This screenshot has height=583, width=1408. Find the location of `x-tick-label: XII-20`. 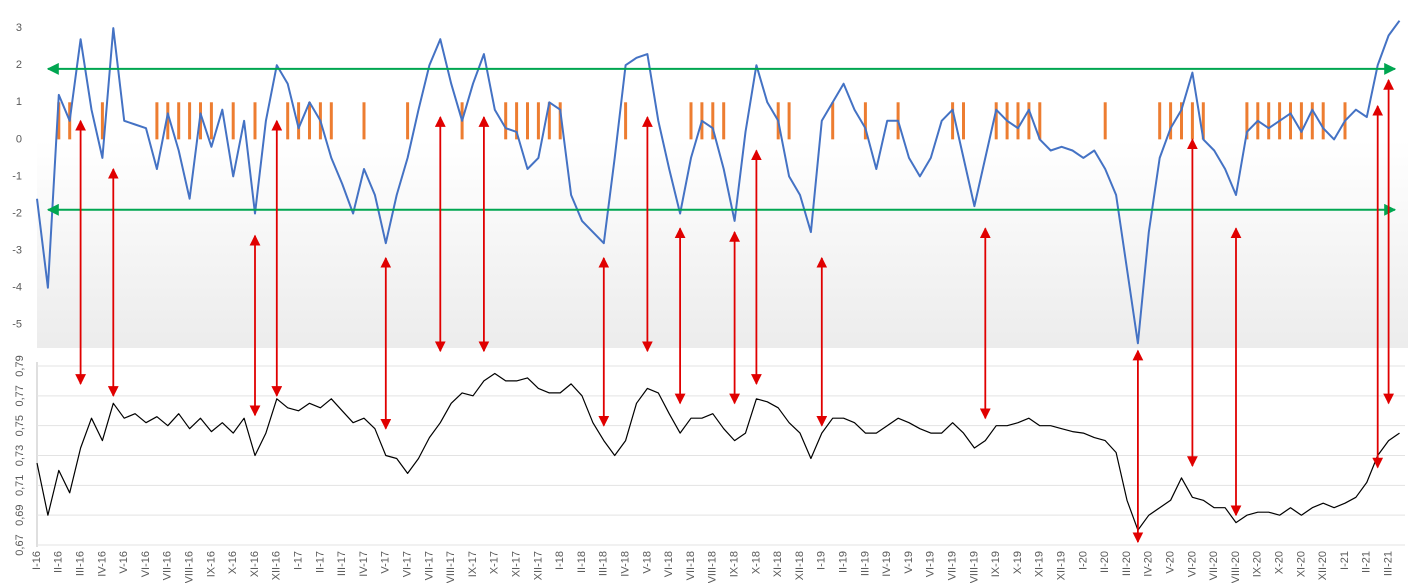

x-tick-label: XII-20 is located at coordinates (1323, 565).